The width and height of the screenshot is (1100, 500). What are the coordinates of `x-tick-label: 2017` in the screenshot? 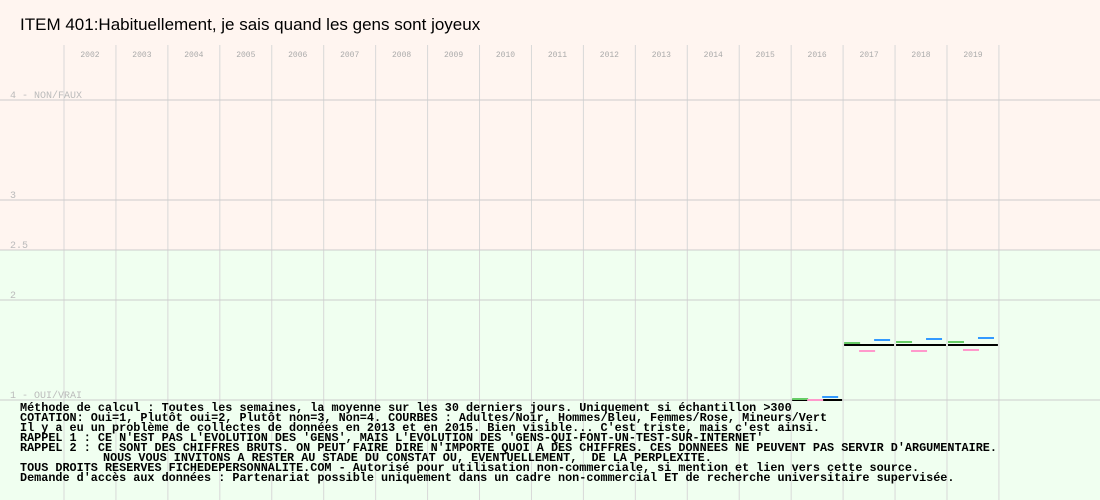 It's located at (868, 55).